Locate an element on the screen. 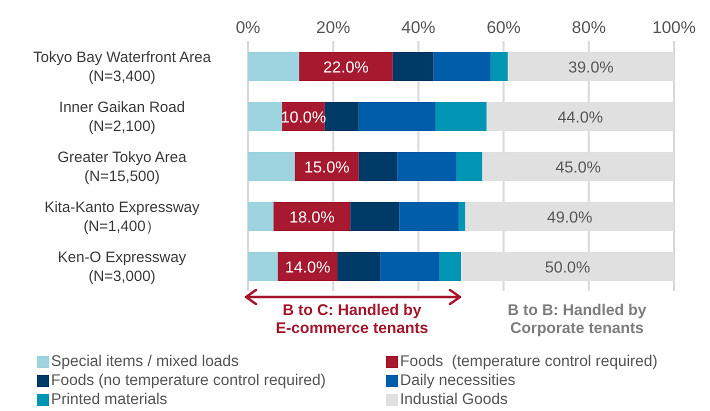  legend-label: Foods (temperature control required) is located at coordinates (529, 361).